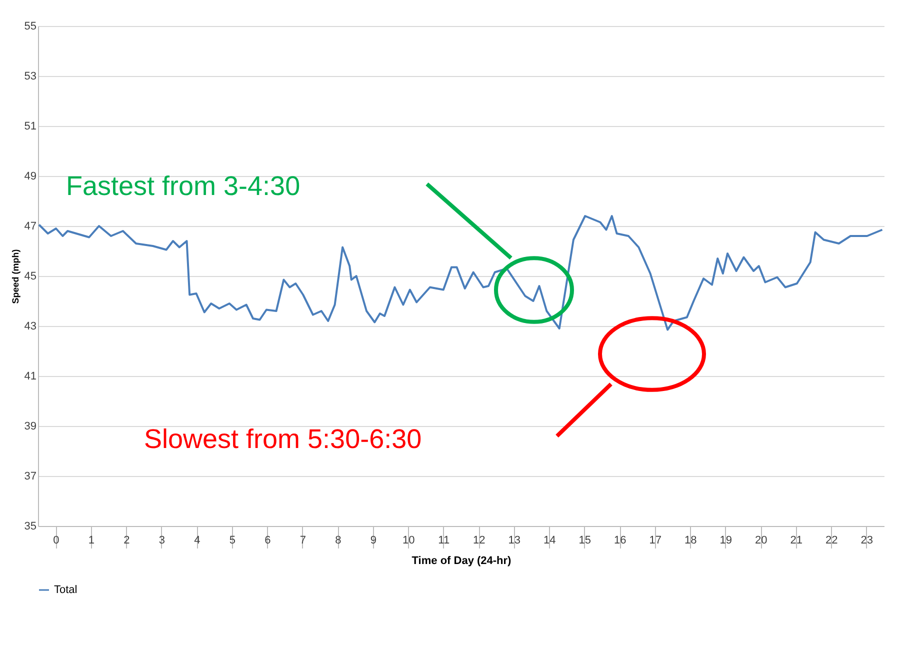 This screenshot has height=645, width=923. What do you see at coordinates (30, 76) in the screenshot?
I see `y-tick-label: 53` at bounding box center [30, 76].